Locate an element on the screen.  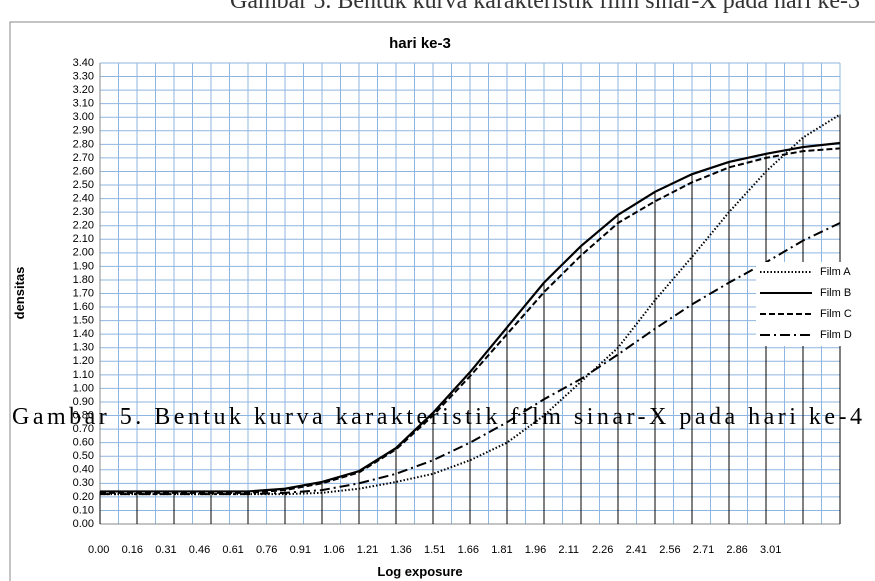
y-tick-label: 0.50 is located at coordinates (83, 456).